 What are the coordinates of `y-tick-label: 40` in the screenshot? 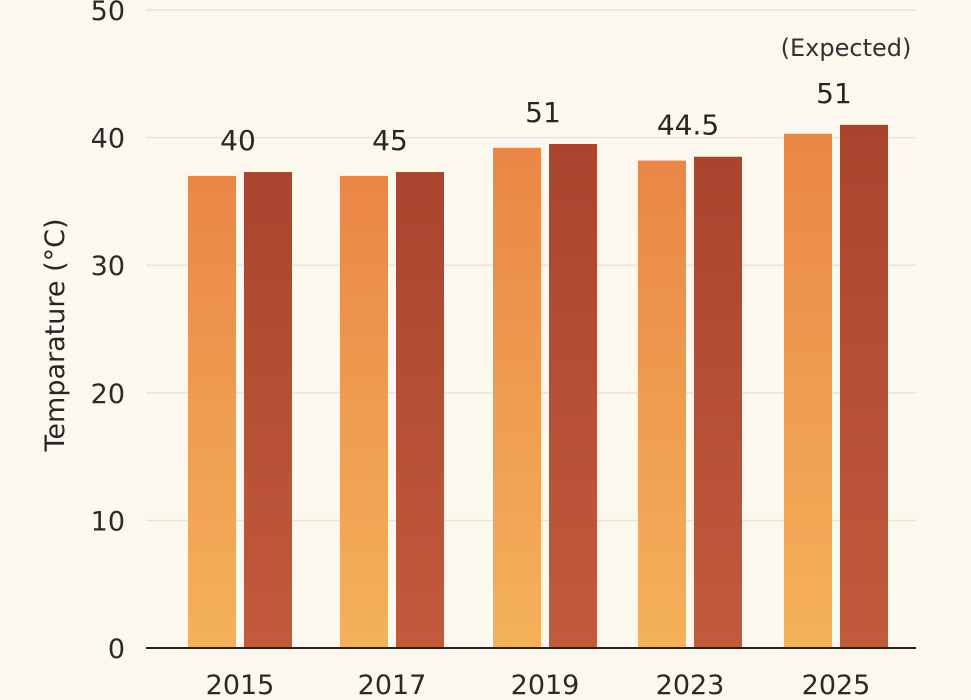 It's located at (108, 139).